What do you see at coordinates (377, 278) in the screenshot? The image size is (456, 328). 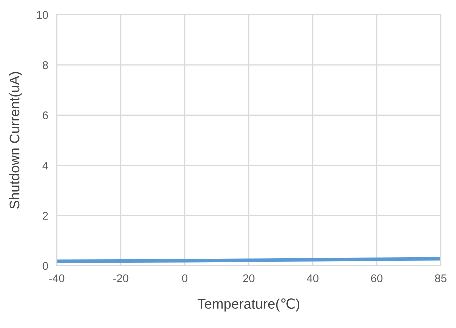 I see `x-tick-label: 60` at bounding box center [377, 278].